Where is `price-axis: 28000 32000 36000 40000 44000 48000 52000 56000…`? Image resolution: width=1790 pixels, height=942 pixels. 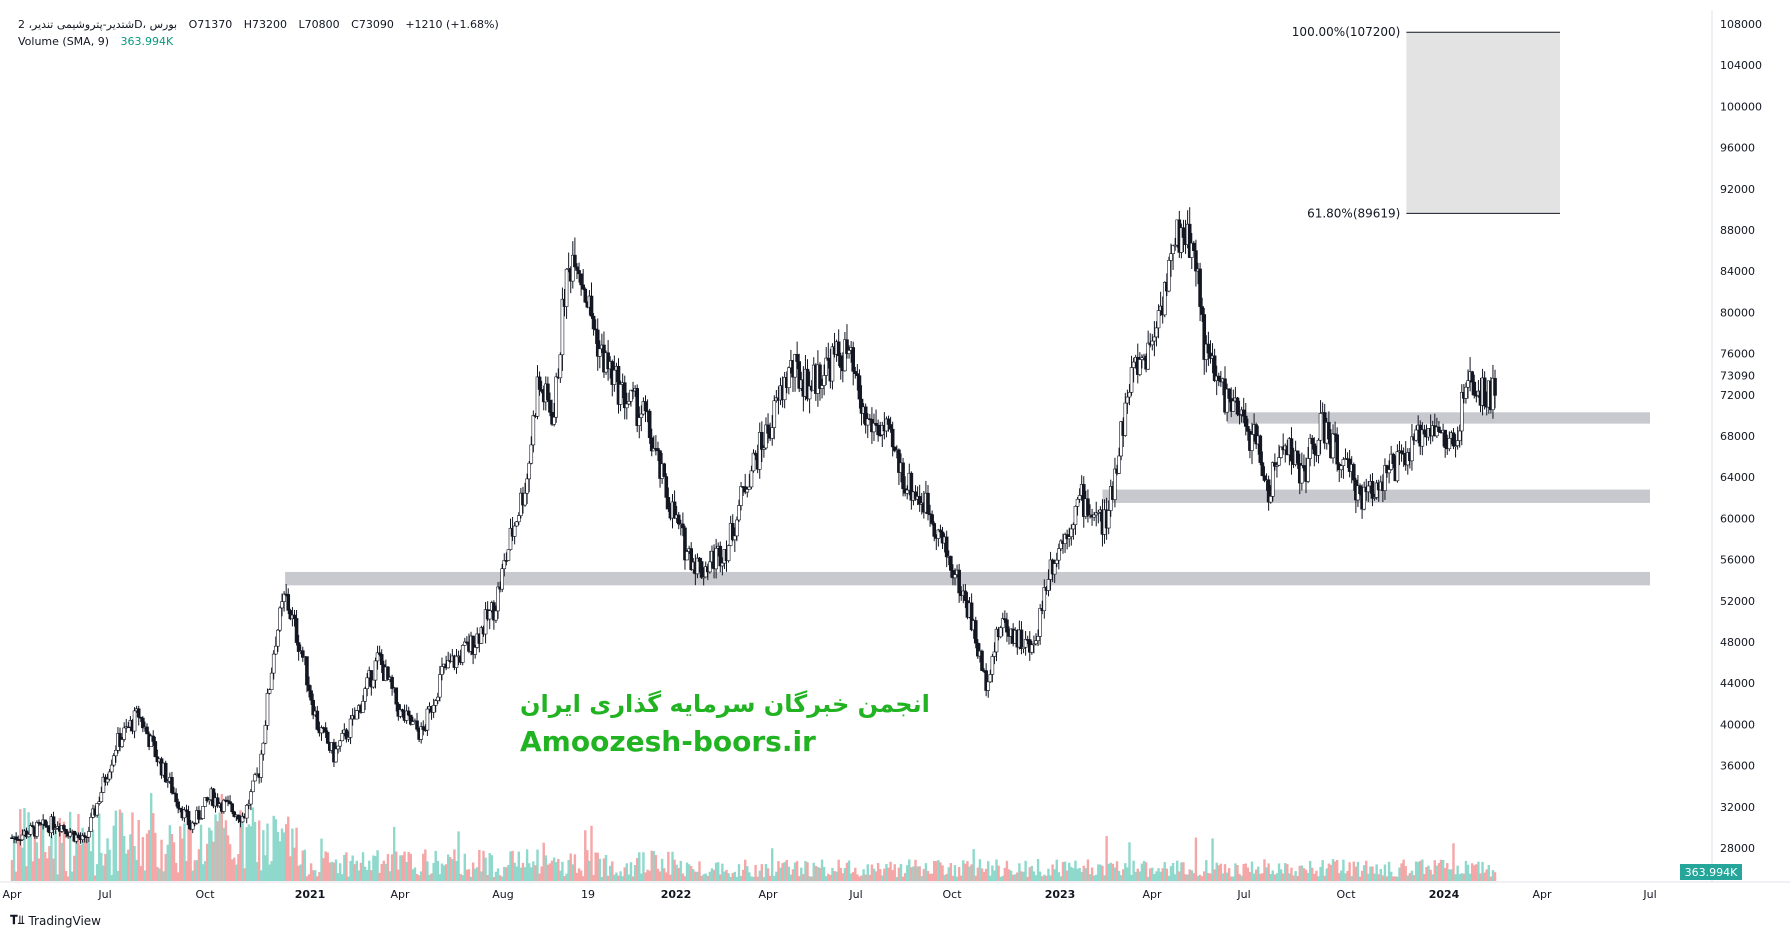
price-axis: 28000 32000 36000 40000 44000 48000 52000 56000… is located at coordinates (1721, 449).